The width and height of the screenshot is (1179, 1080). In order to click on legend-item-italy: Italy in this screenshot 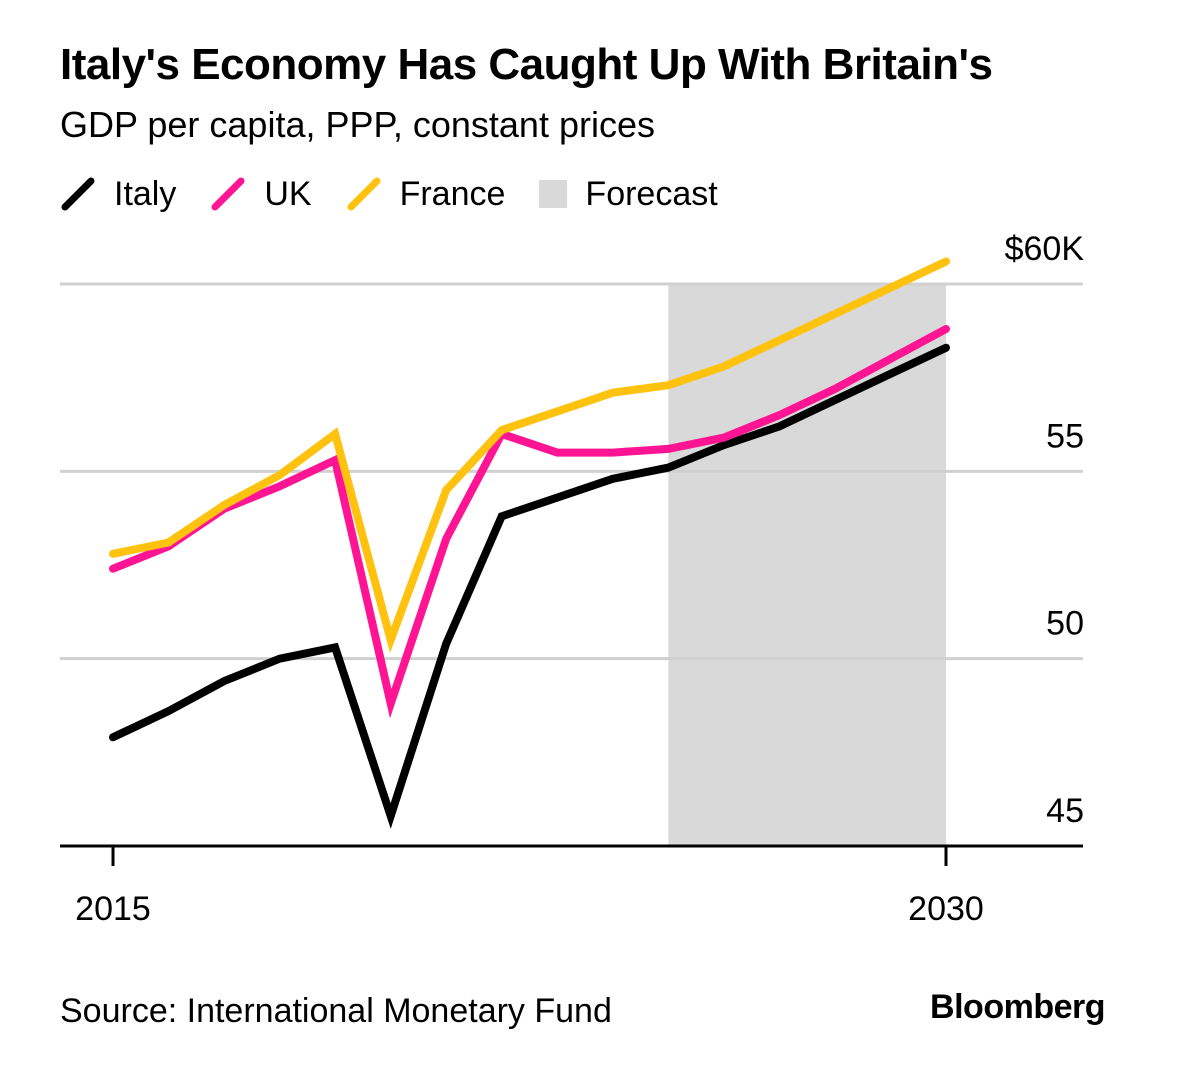, I will do `click(118, 194)`.